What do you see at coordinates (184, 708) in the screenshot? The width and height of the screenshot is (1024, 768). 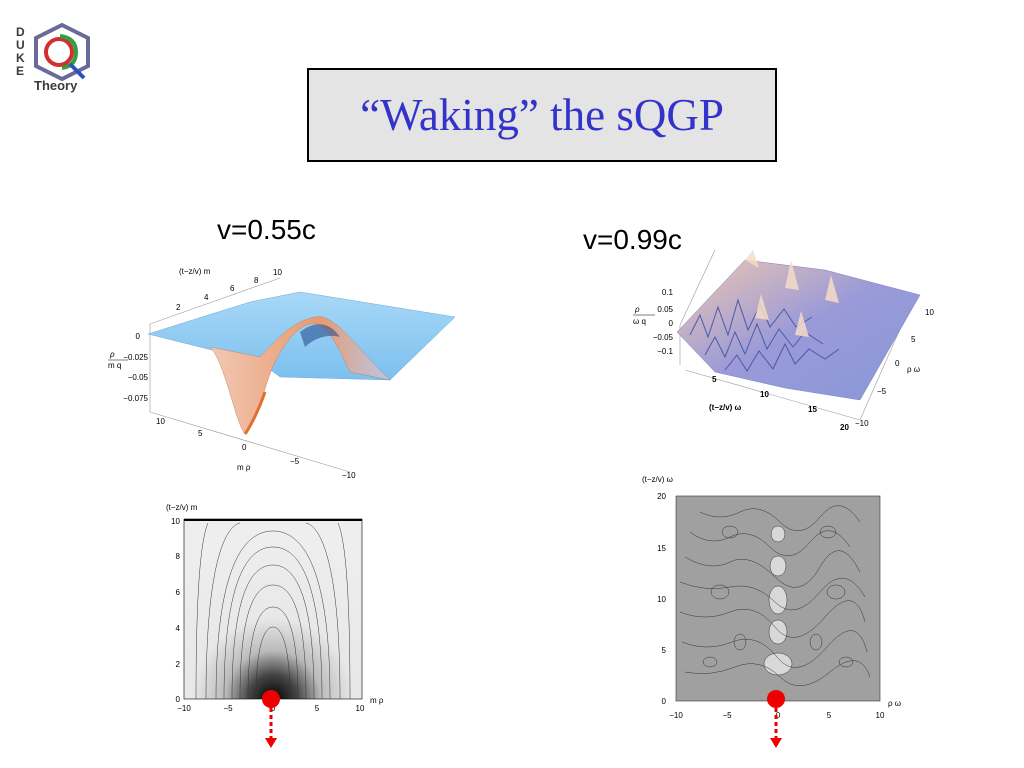 I see `left-contour-x-tick: −10` at bounding box center [184, 708].